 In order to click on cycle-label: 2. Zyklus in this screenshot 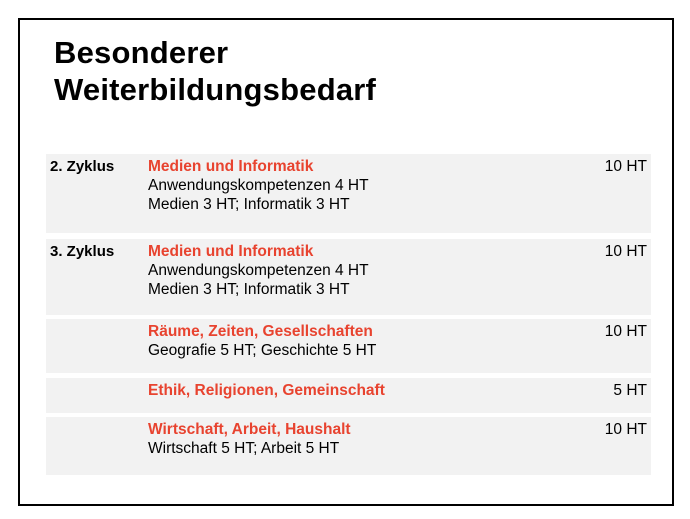, I will do `click(82, 166)`.